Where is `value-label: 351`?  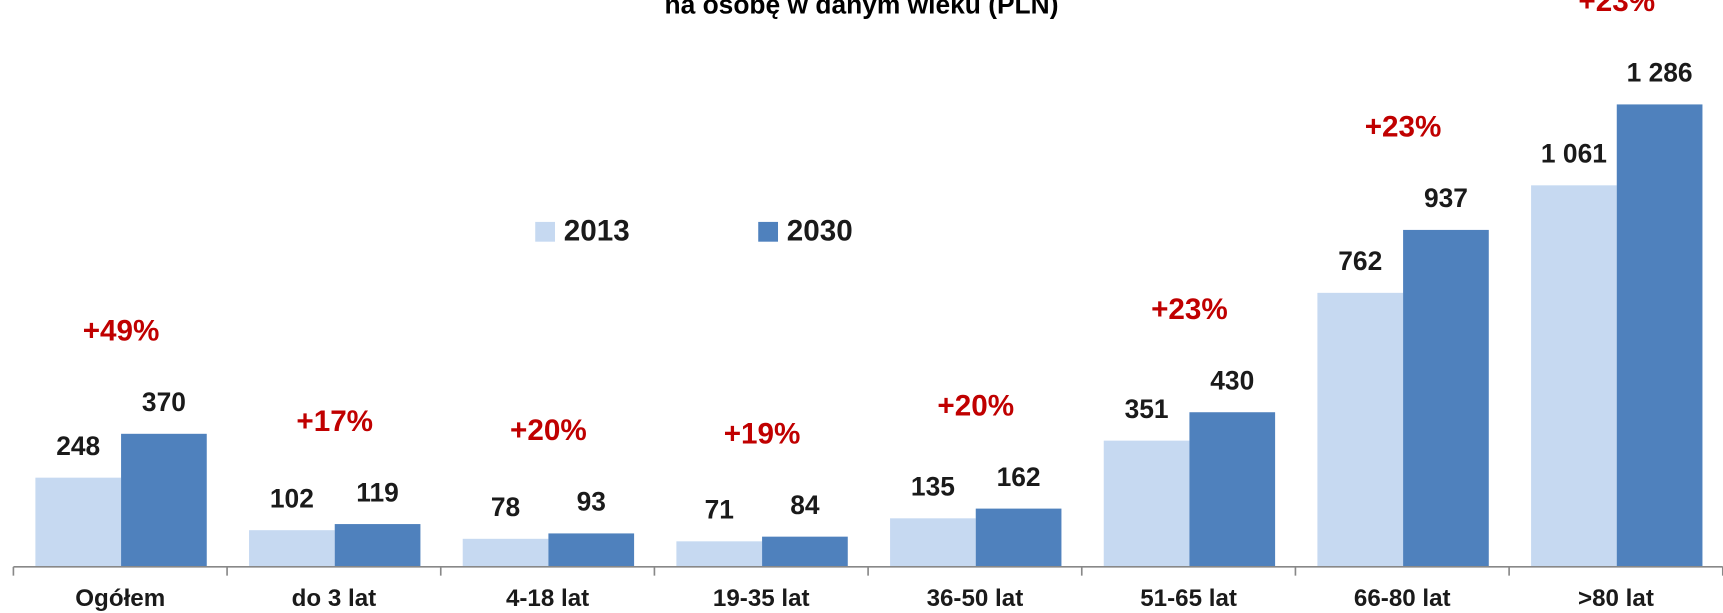
value-label: 351 is located at coordinates (1147, 409).